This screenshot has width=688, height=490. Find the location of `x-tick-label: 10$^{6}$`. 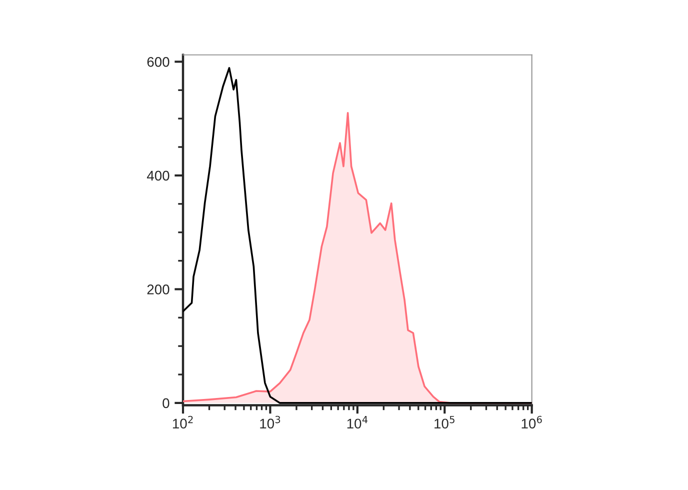

x-tick-label: 10$^{6}$ is located at coordinates (532, 422).